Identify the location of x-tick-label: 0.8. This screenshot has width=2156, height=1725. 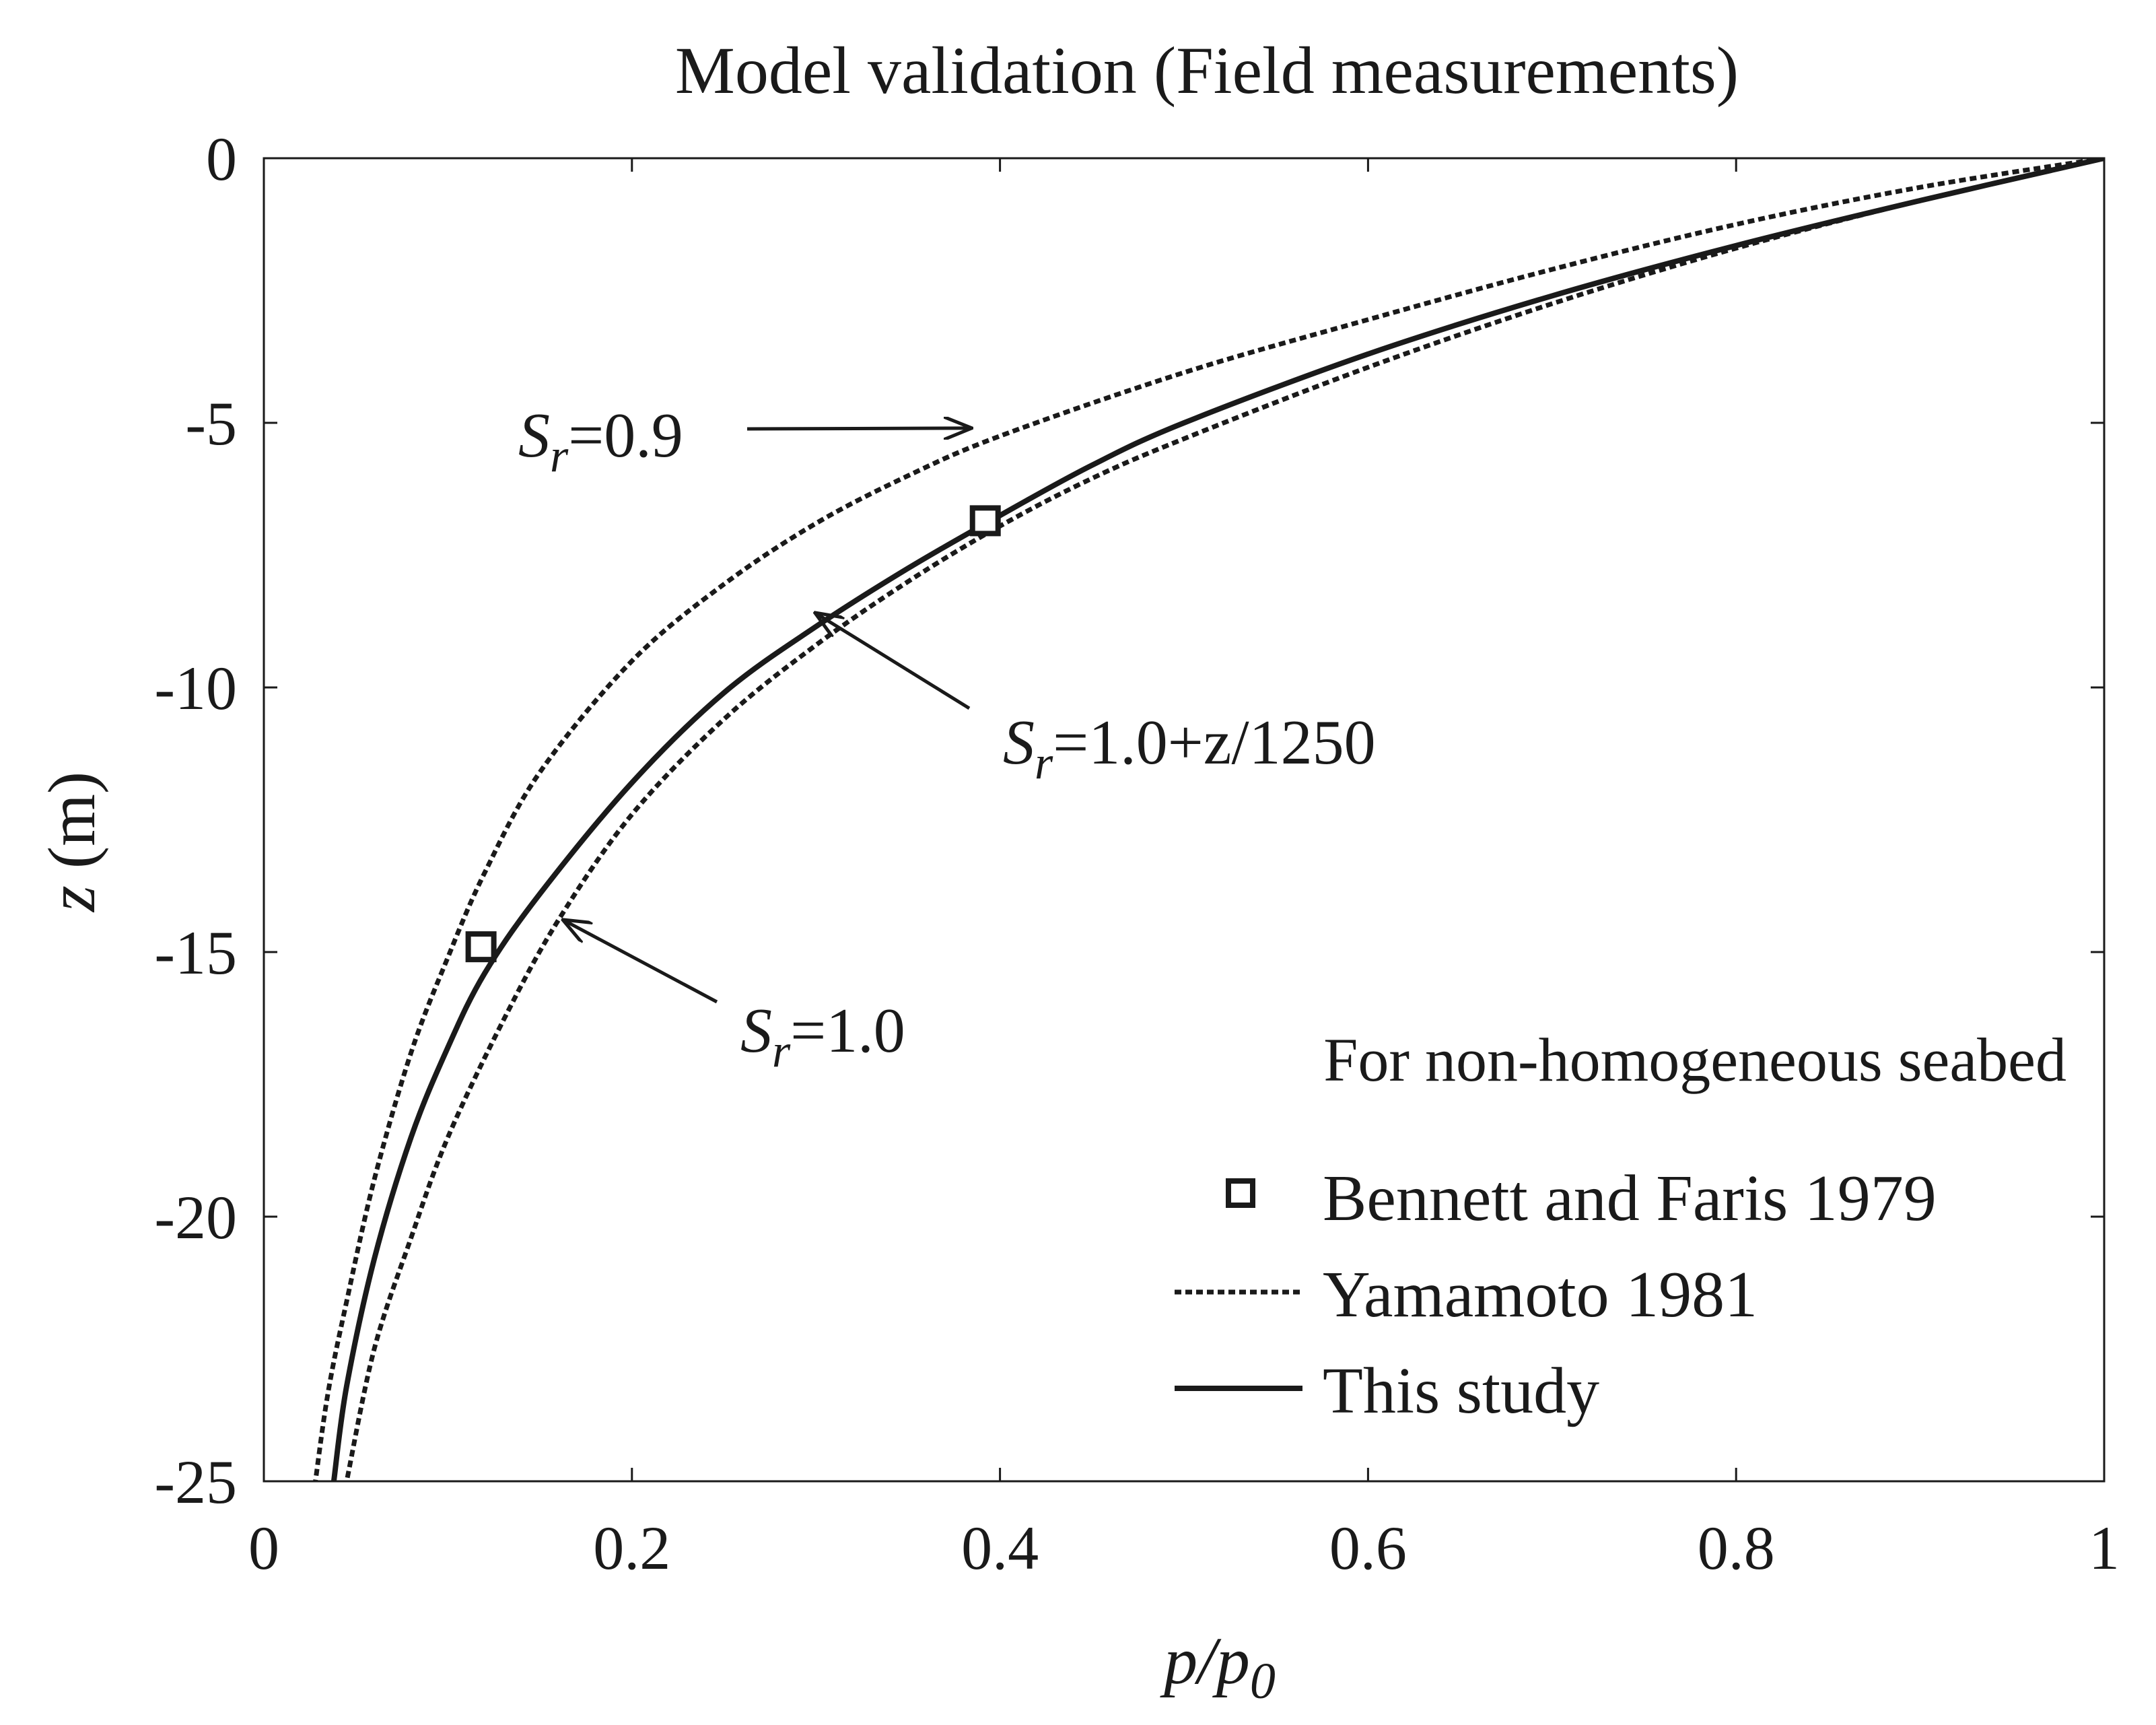
(1736, 1548).